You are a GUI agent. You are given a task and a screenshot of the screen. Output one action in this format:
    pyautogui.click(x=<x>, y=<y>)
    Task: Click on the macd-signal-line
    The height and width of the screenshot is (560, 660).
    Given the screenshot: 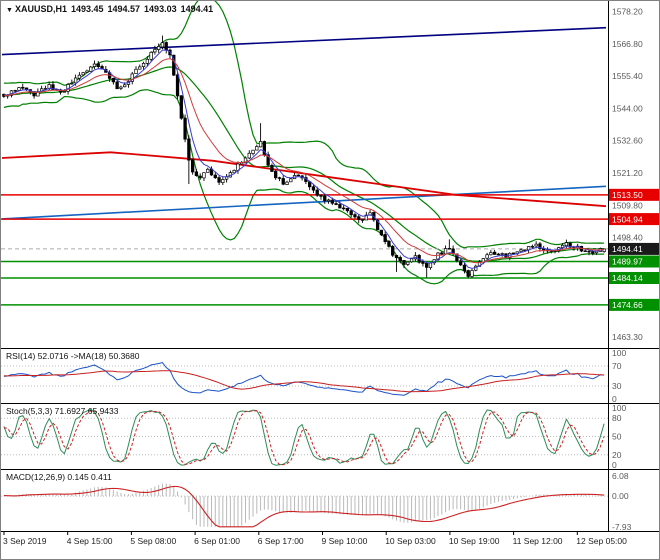 What is the action you would take?
    pyautogui.click(x=304, y=506)
    